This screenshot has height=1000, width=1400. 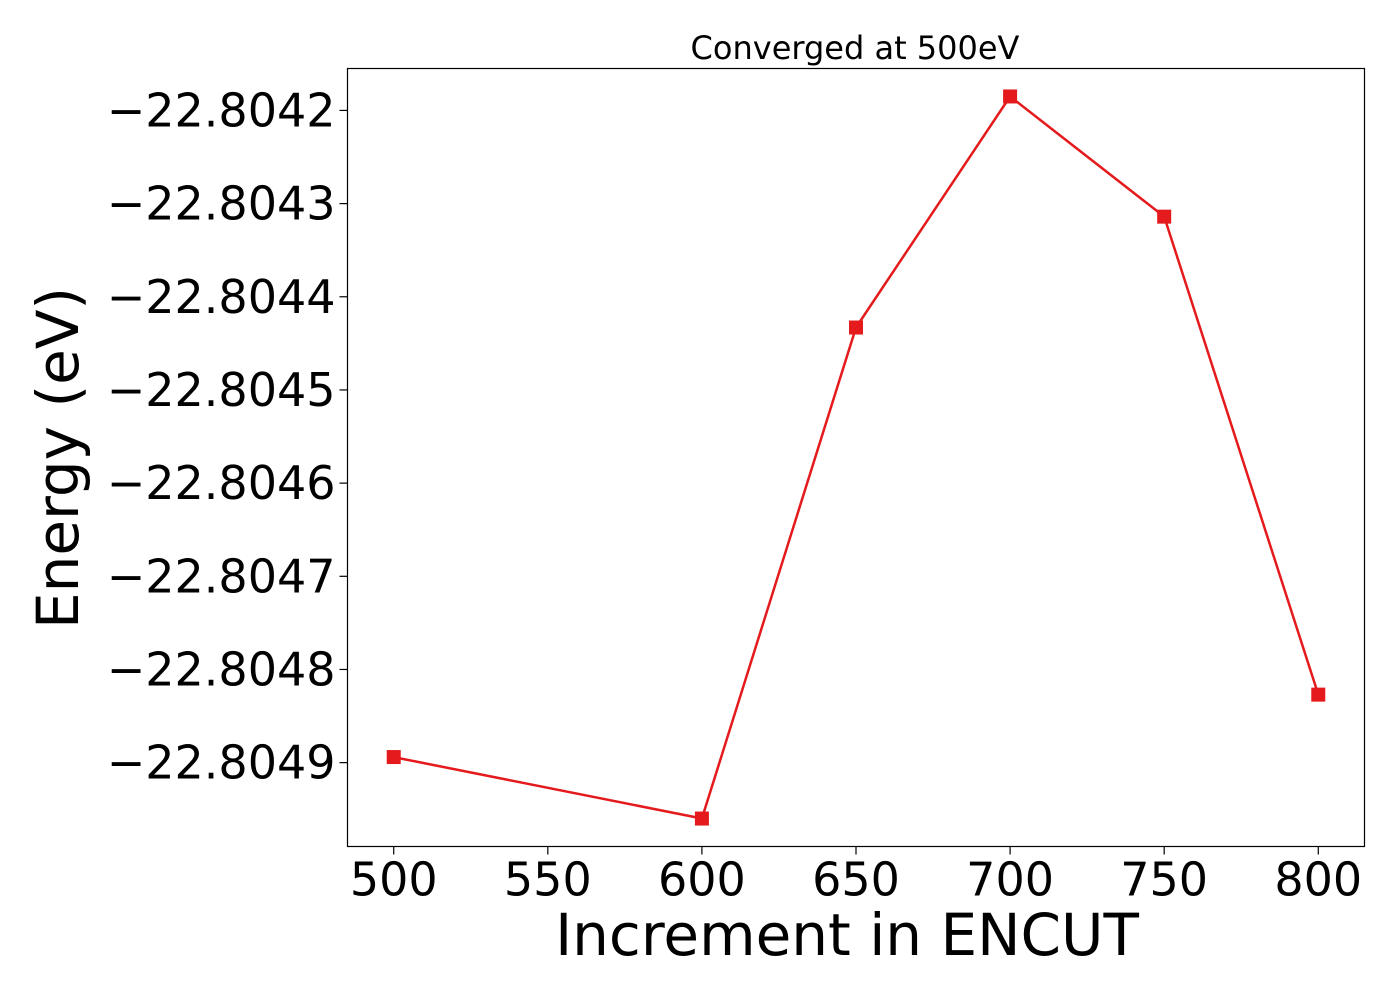 I want to click on x-tick-label: 750, so click(x=1164, y=880).